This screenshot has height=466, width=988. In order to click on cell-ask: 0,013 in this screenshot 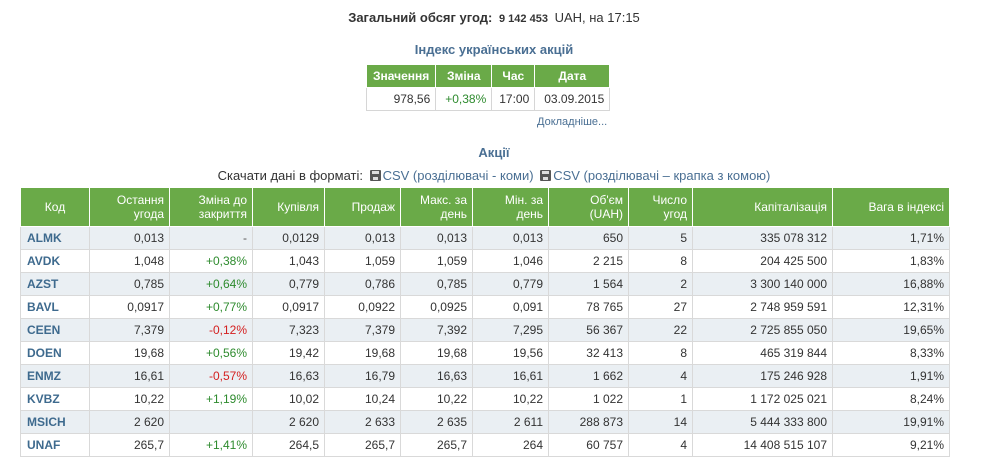, I will do `click(362, 238)`.